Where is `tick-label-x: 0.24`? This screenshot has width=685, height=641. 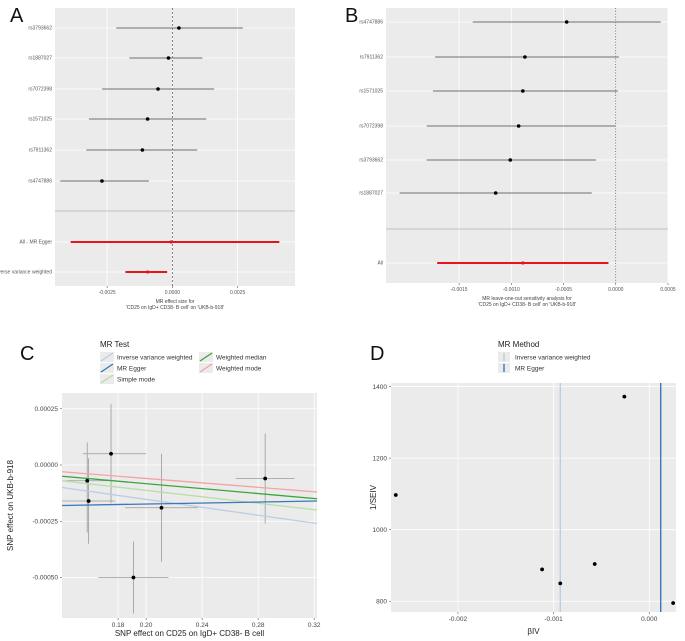
tick-label-x: 0.24 is located at coordinates (202, 625).